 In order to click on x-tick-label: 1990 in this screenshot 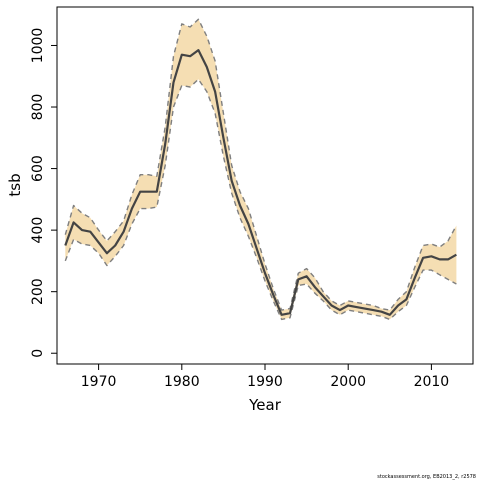, I will do `click(265, 382)`.